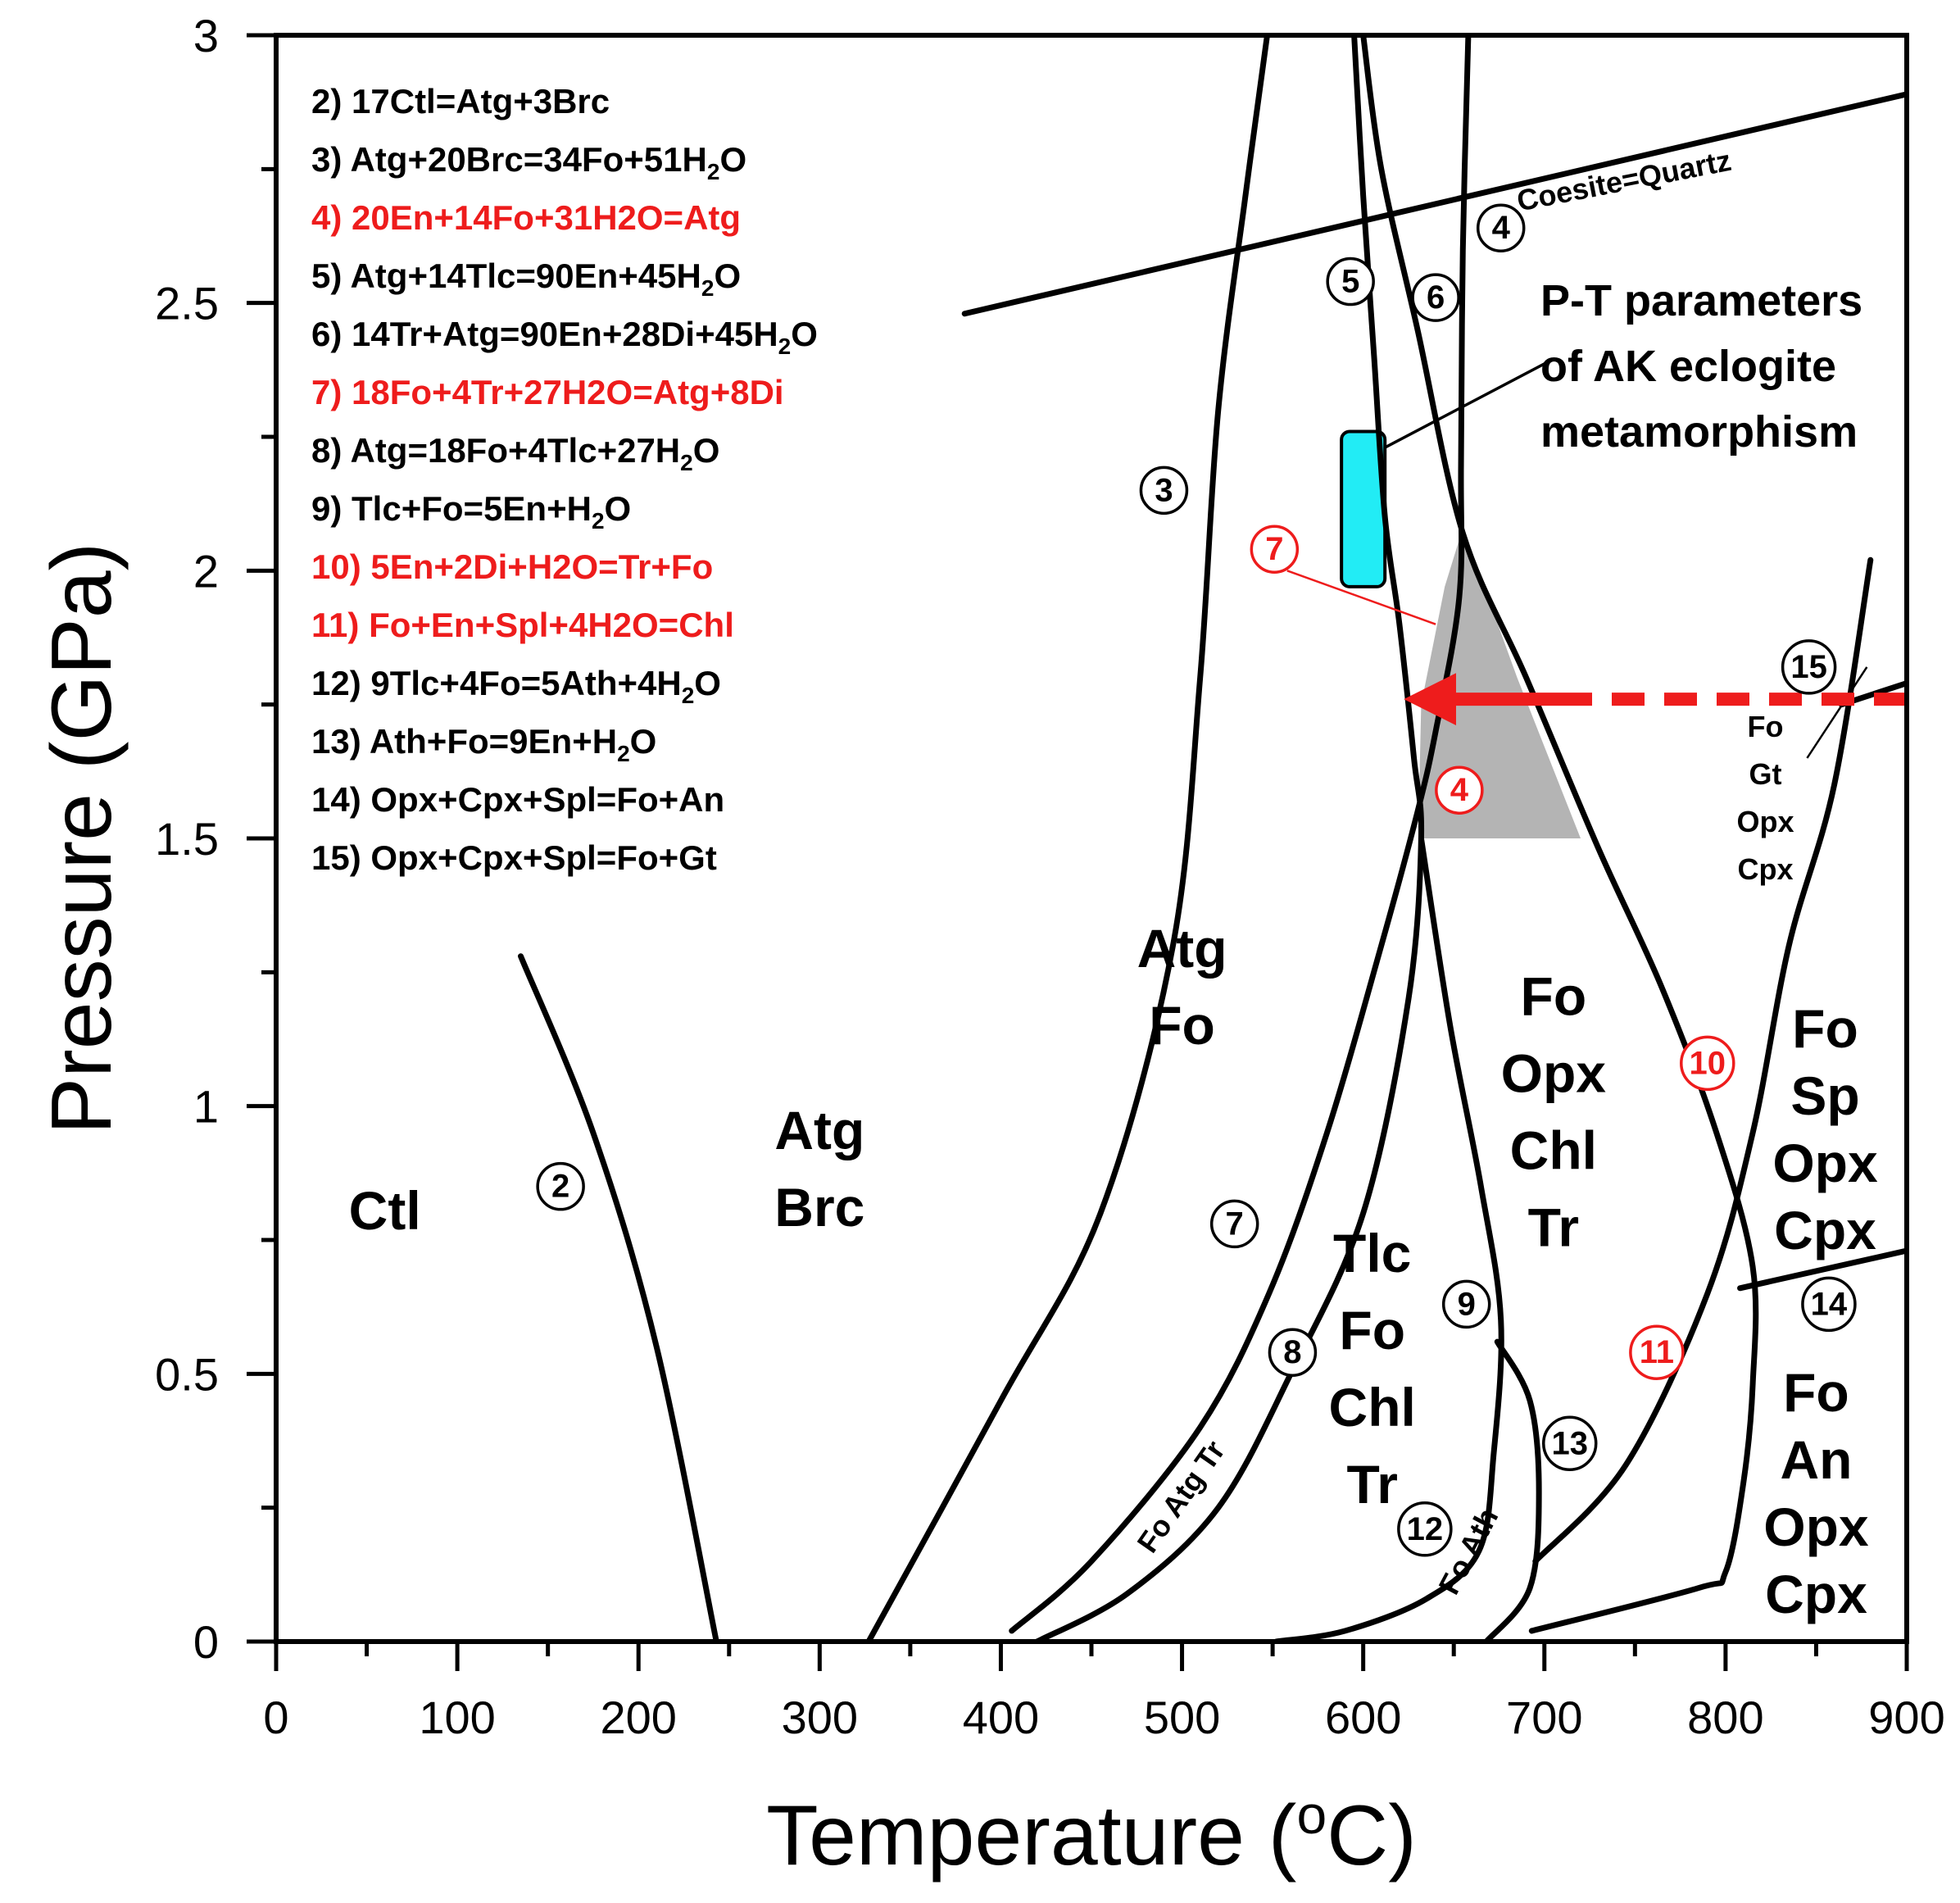 This screenshot has height=1903, width=1960. Describe the element at coordinates (525, 276) in the screenshot. I see `legend-reaction-text: Atg+14Tlc=90En+45H` at that location.